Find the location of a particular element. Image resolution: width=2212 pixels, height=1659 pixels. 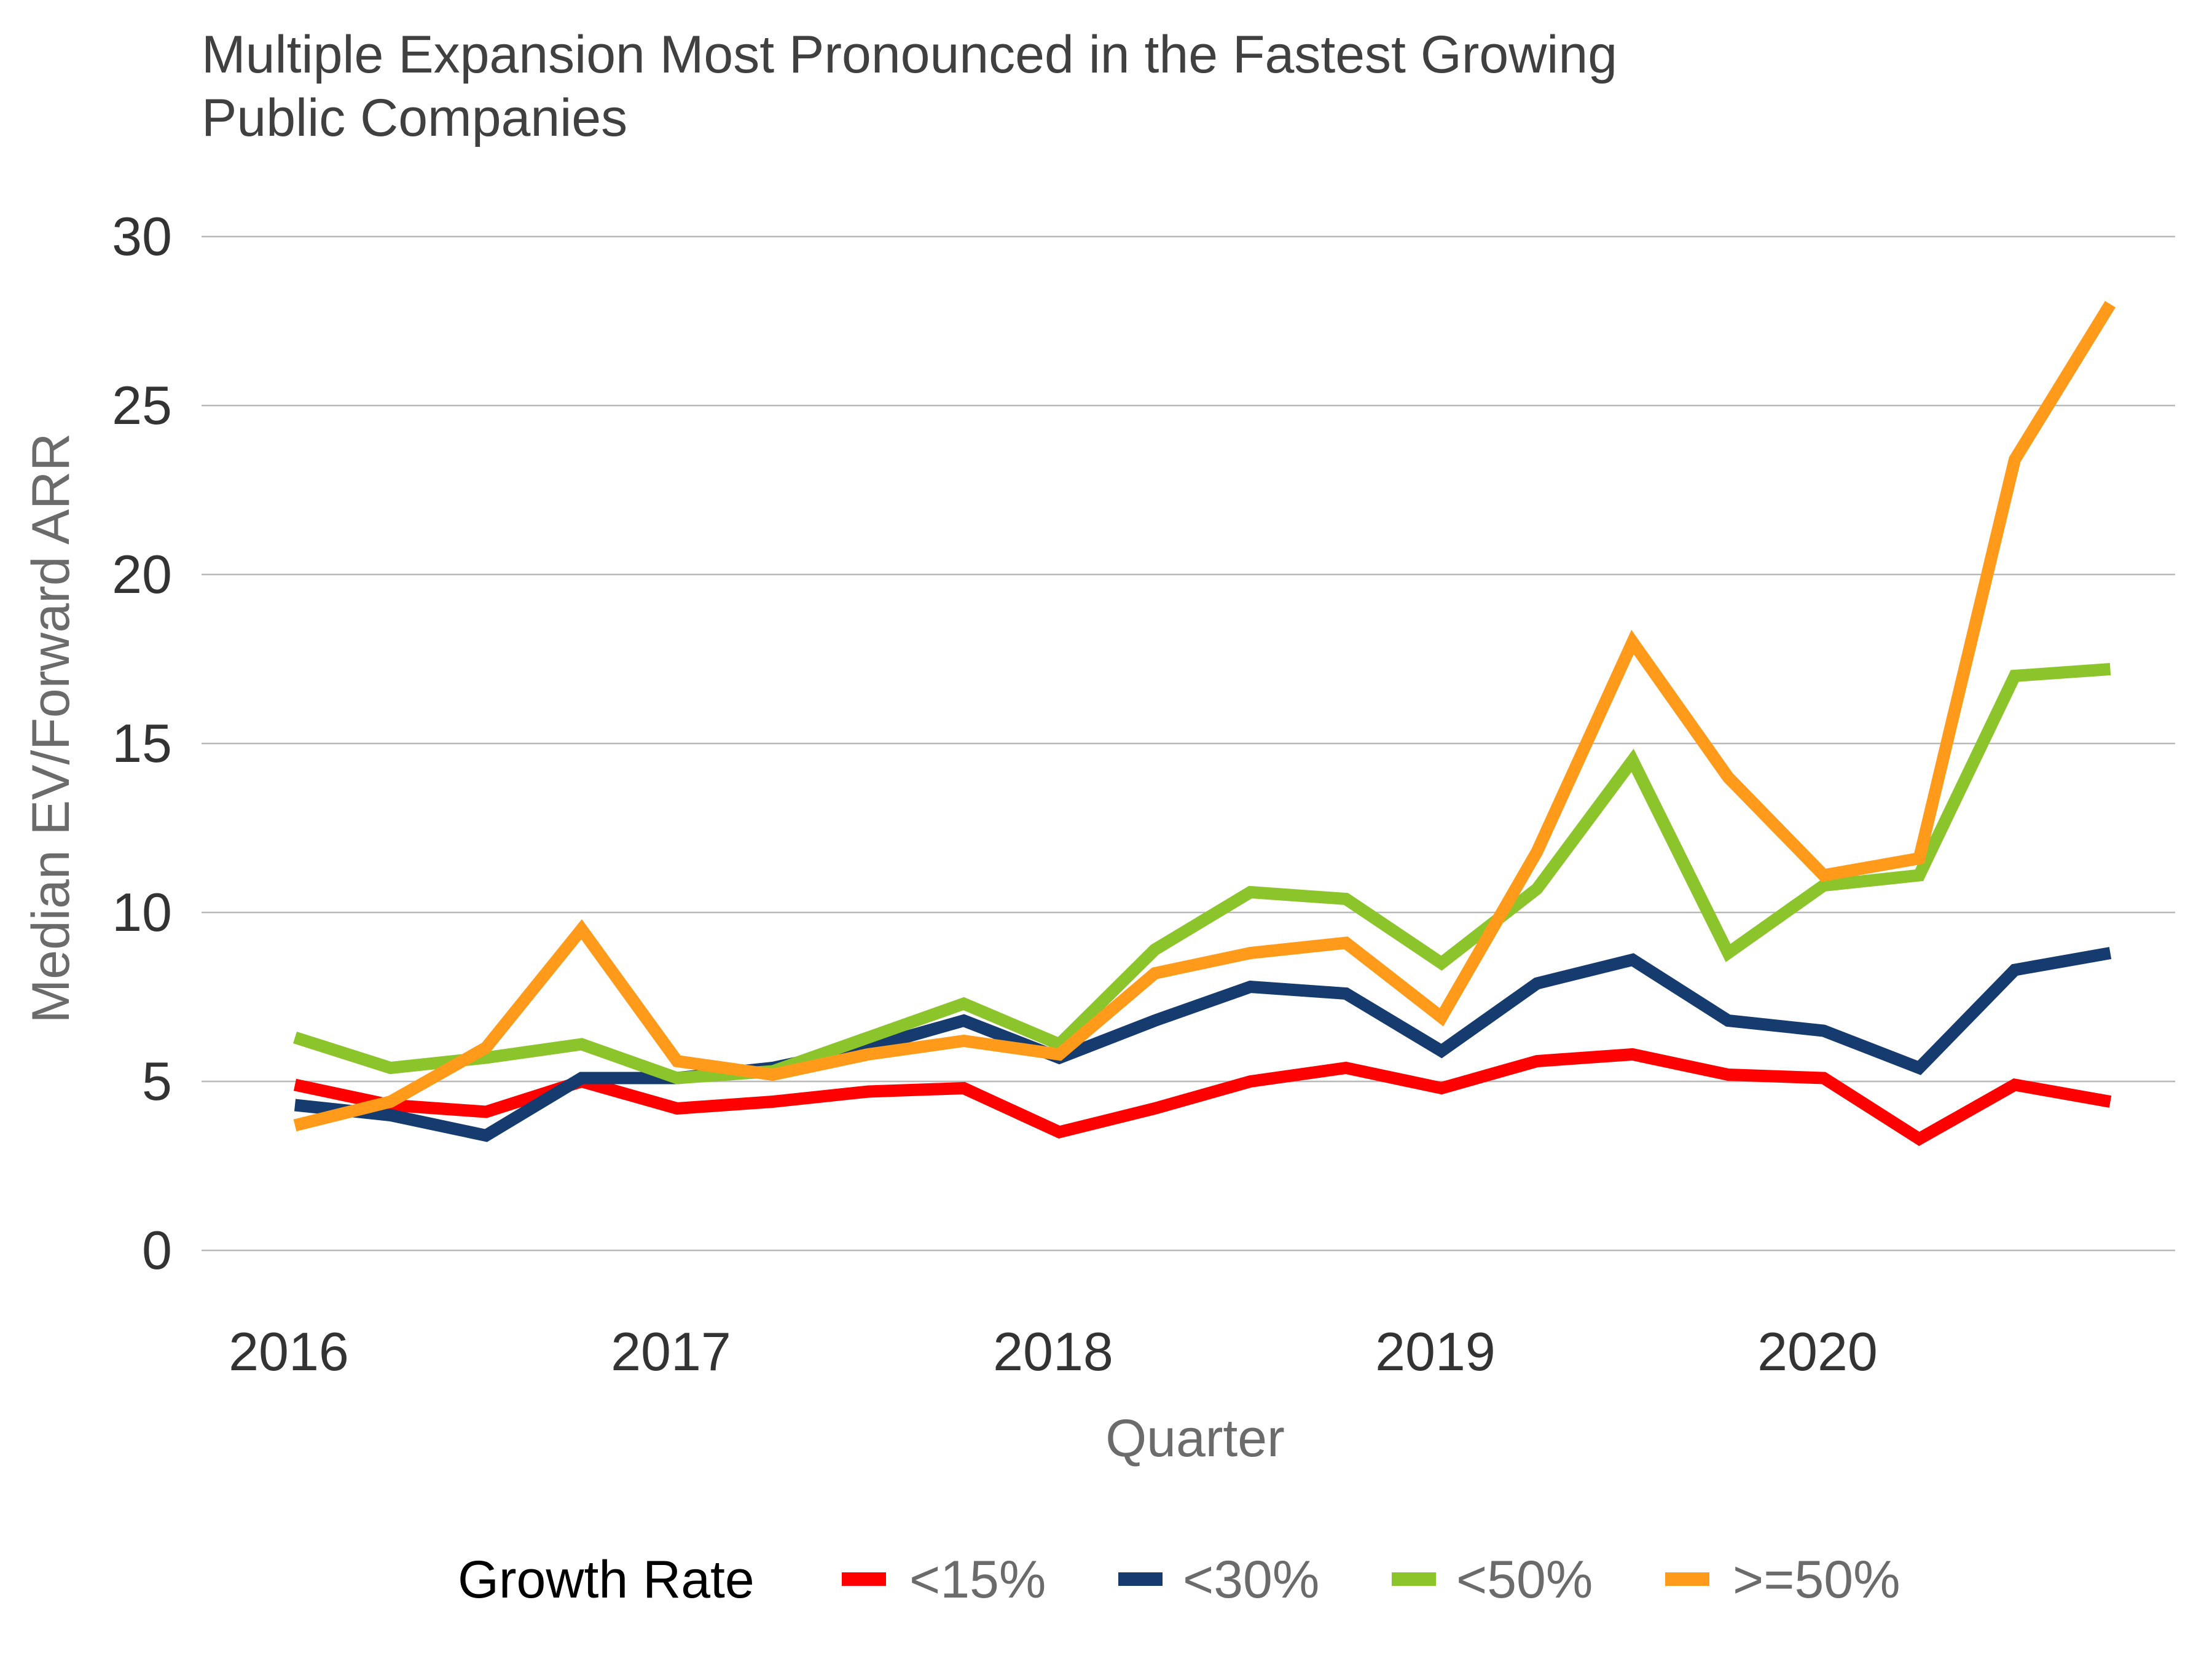

x-axis-title: Quarter is located at coordinates (1195, 1438).